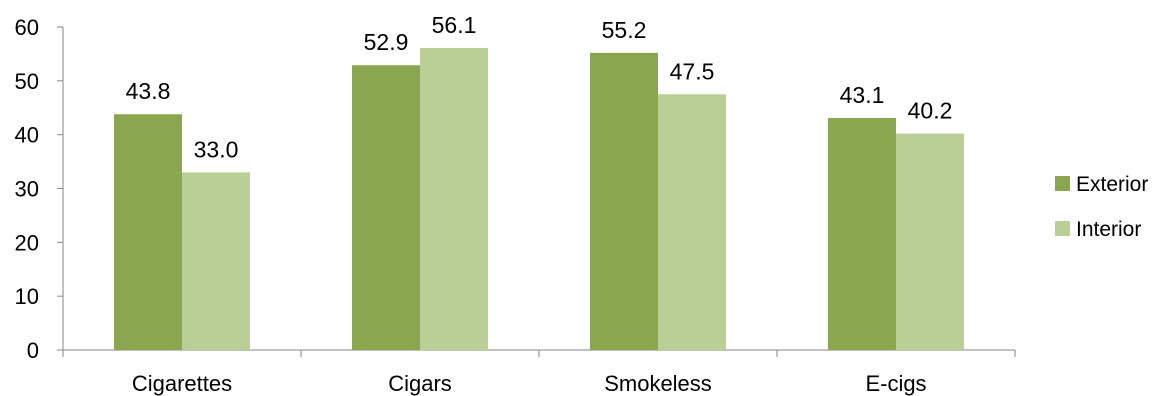 Image resolution: width=1167 pixels, height=396 pixels. Describe the element at coordinates (27, 135) in the screenshot. I see `y-tick-label: 40` at that location.